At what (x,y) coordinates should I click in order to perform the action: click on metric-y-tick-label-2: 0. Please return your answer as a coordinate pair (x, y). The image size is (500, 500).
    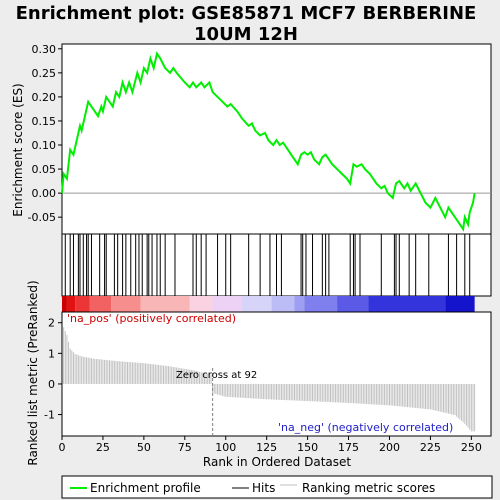
    Looking at the image, I should click on (51, 384).